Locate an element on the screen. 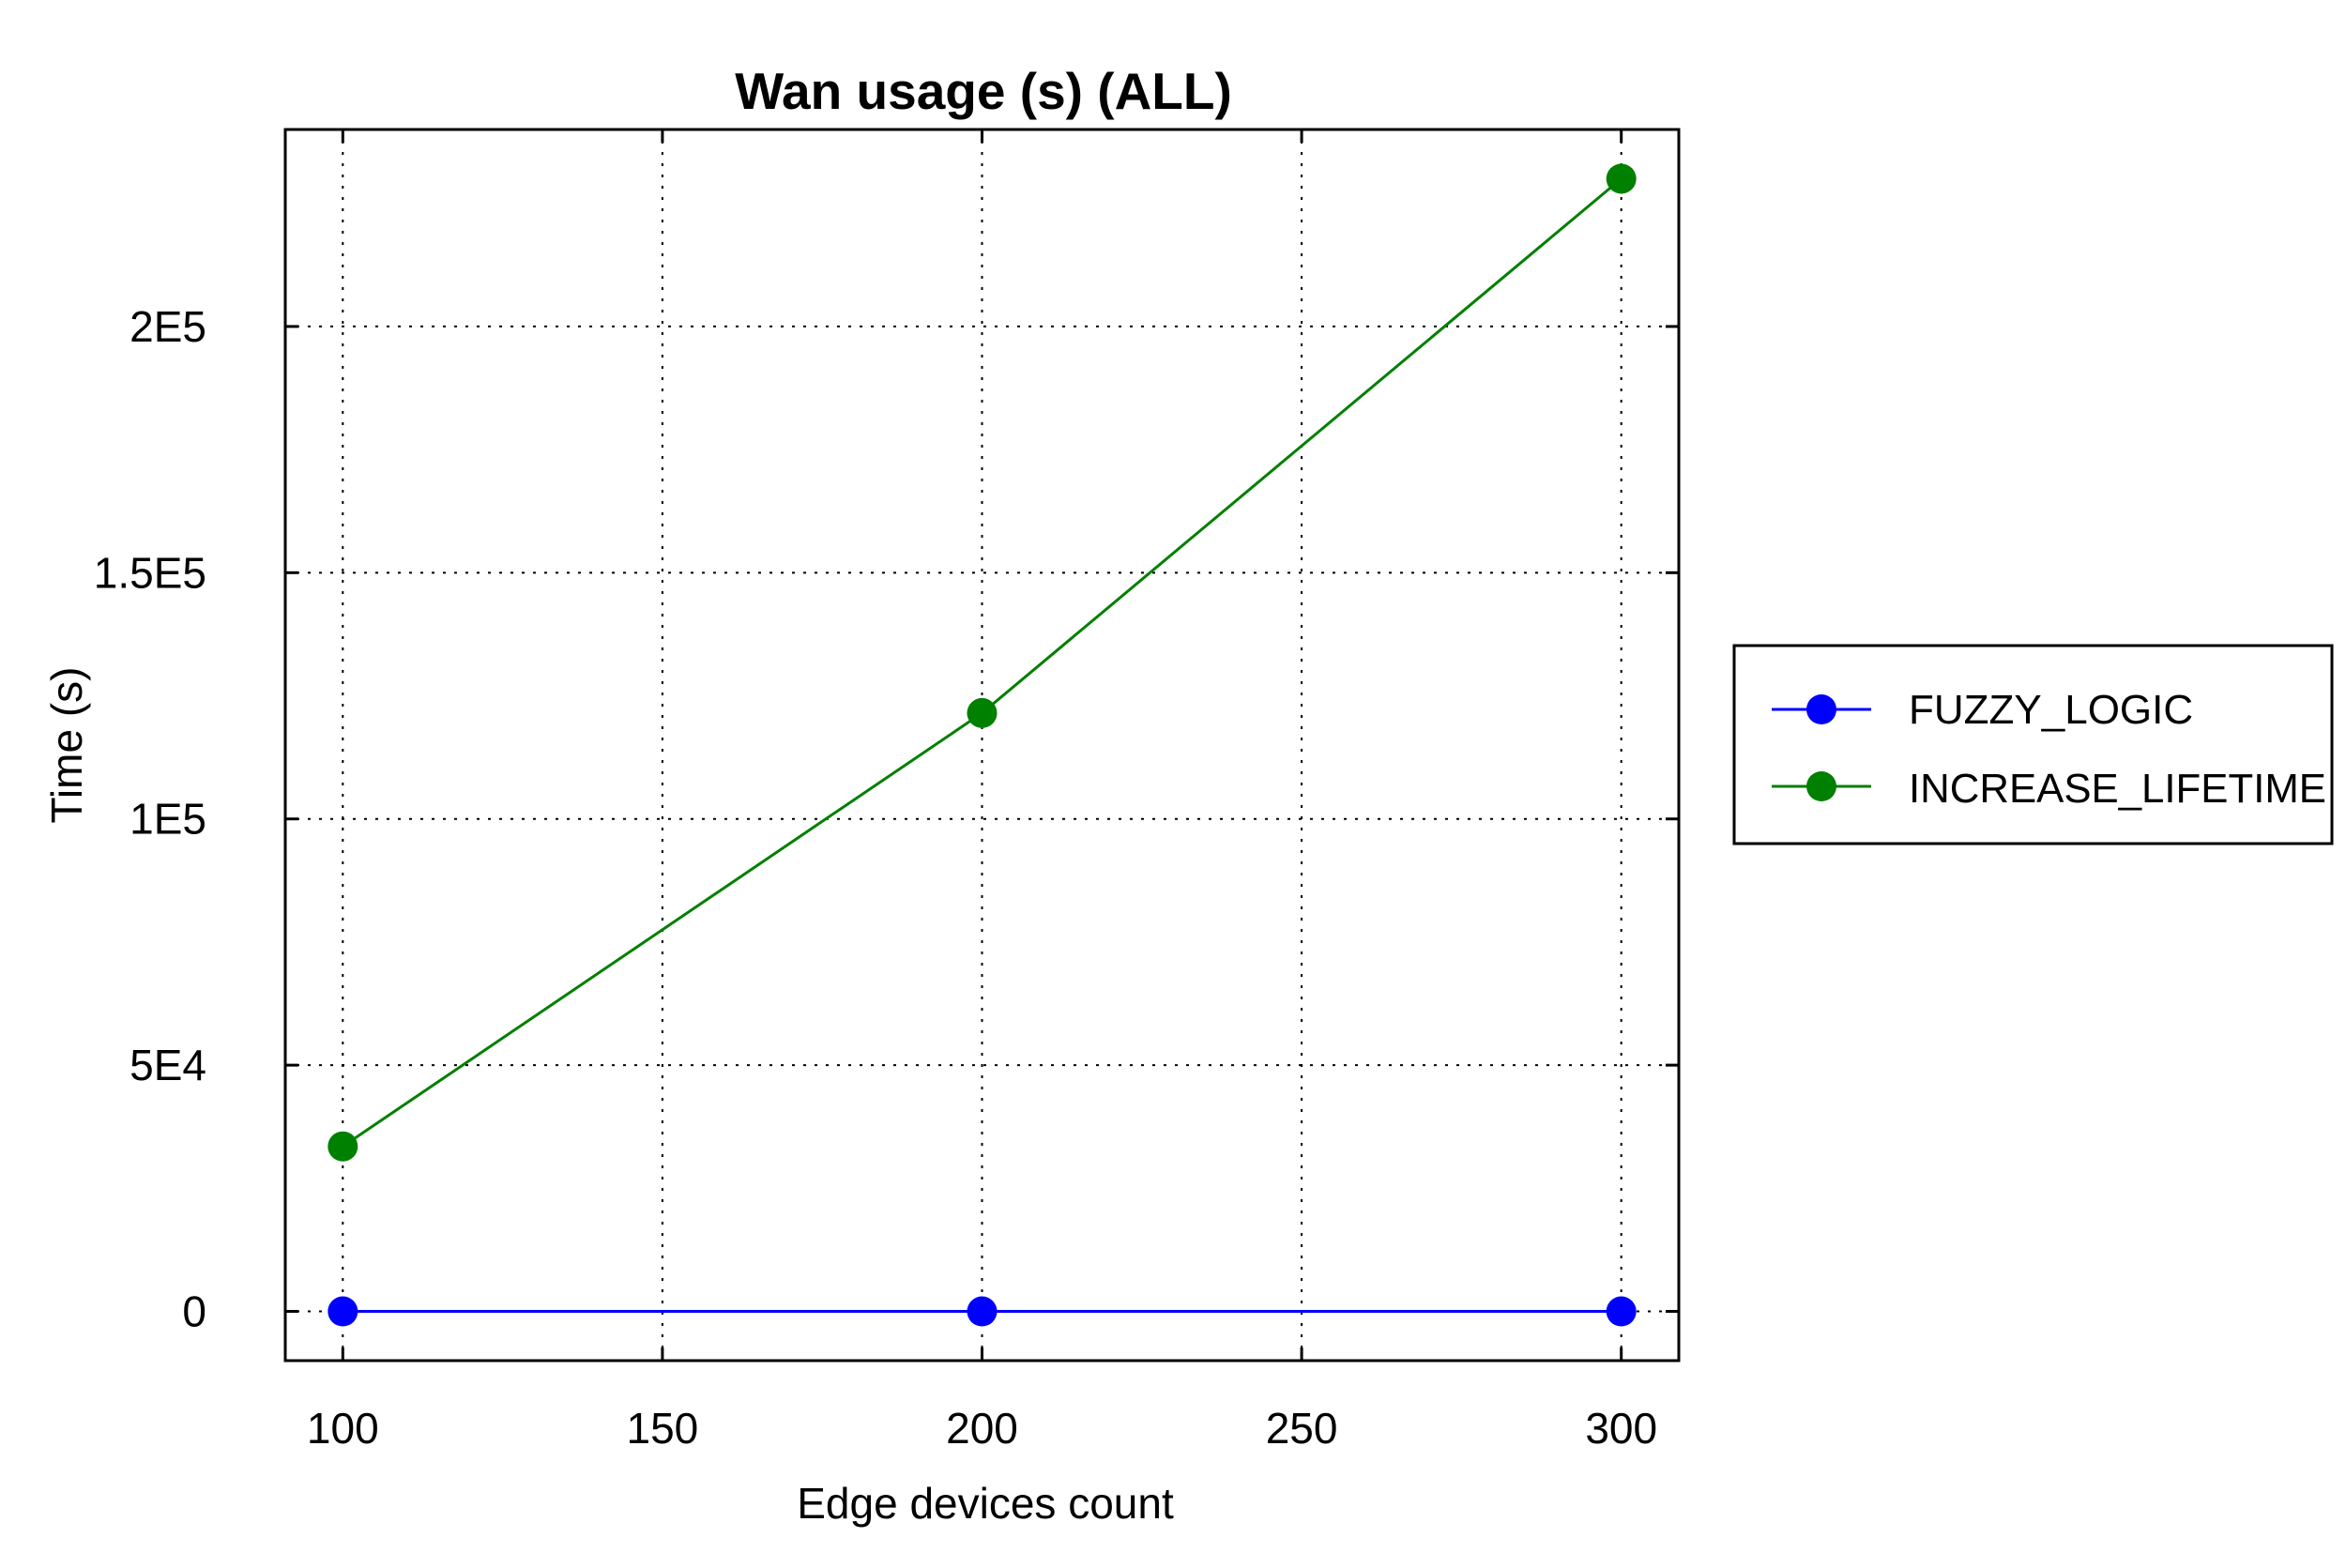 This screenshot has width=2346, height=1568. legend-label-fuzzy-logic: FUZZY_LOGIC is located at coordinates (2051, 710).